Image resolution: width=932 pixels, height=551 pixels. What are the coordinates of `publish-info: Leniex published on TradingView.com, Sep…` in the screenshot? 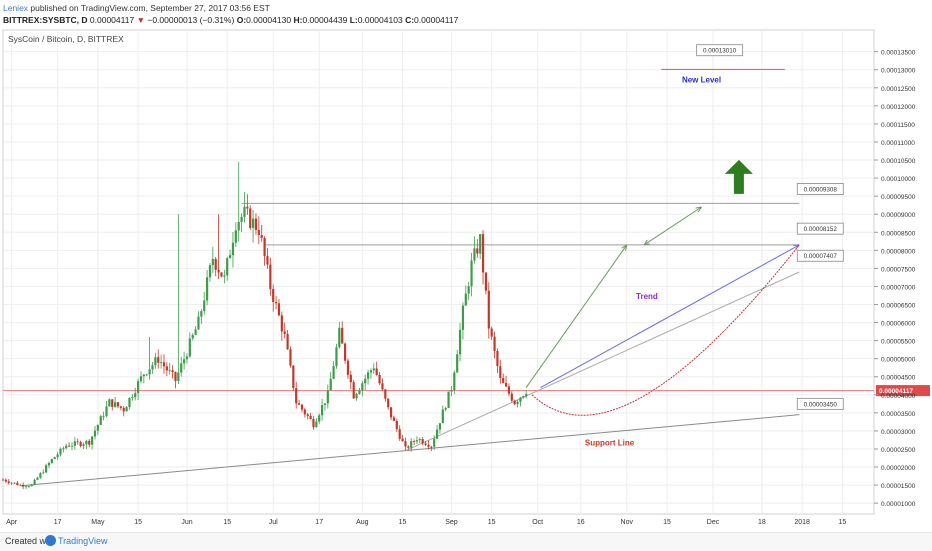 It's located at (136, 8).